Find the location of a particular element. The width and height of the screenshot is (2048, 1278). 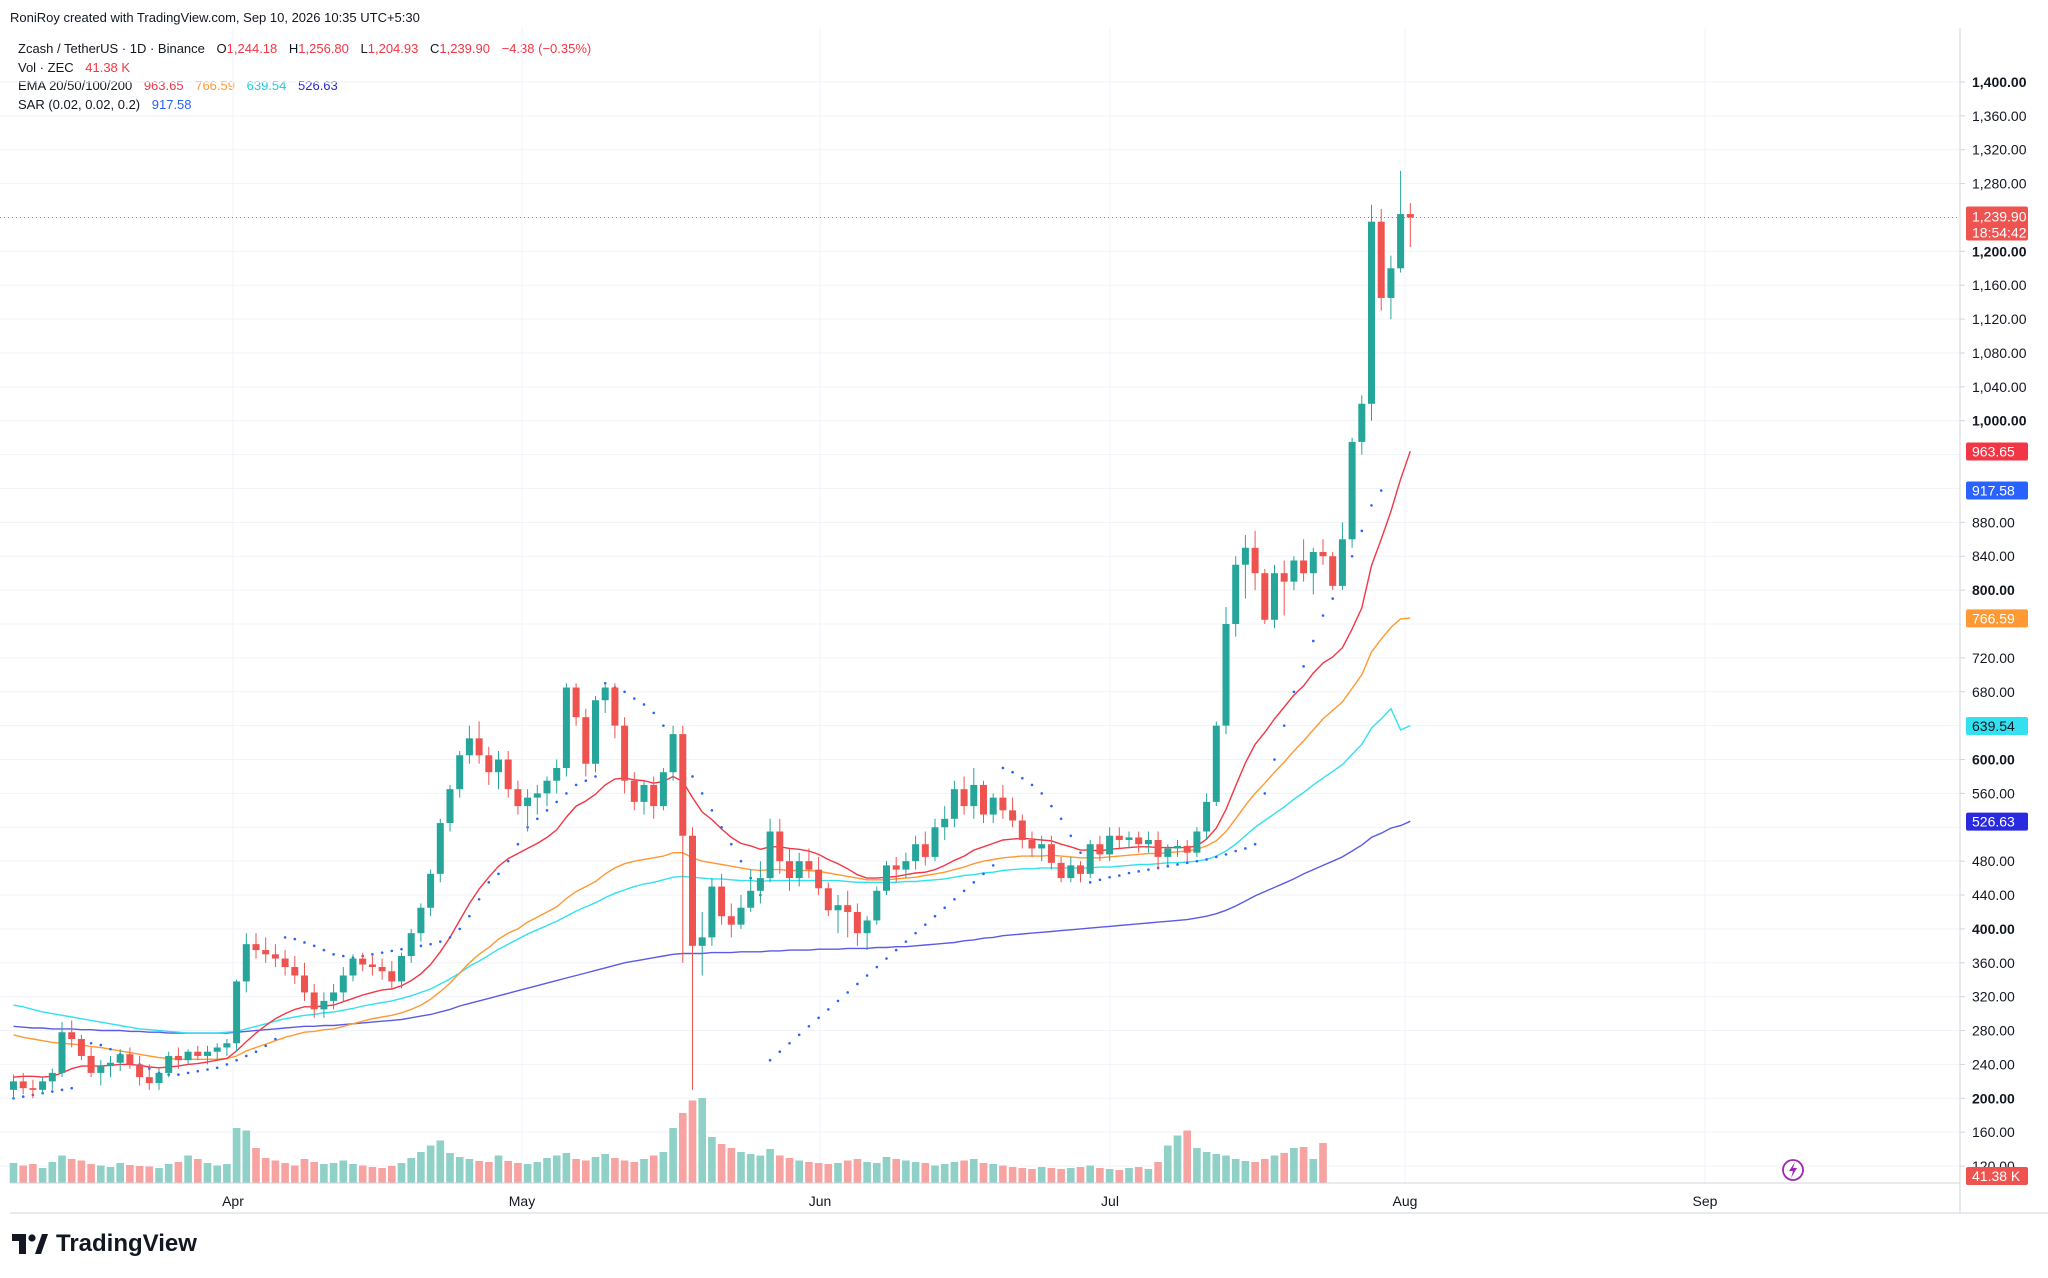

symbol-name: Zcash / TetherUS · 1D · Binance is located at coordinates (111, 48).